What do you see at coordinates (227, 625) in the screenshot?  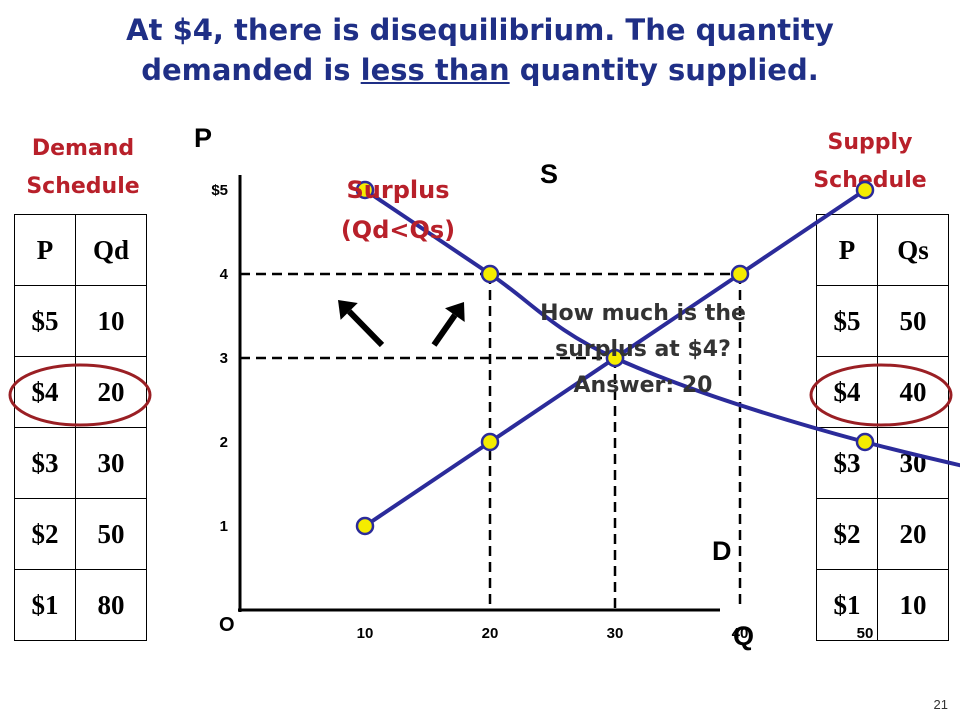 I see `origin-label: O` at bounding box center [227, 625].